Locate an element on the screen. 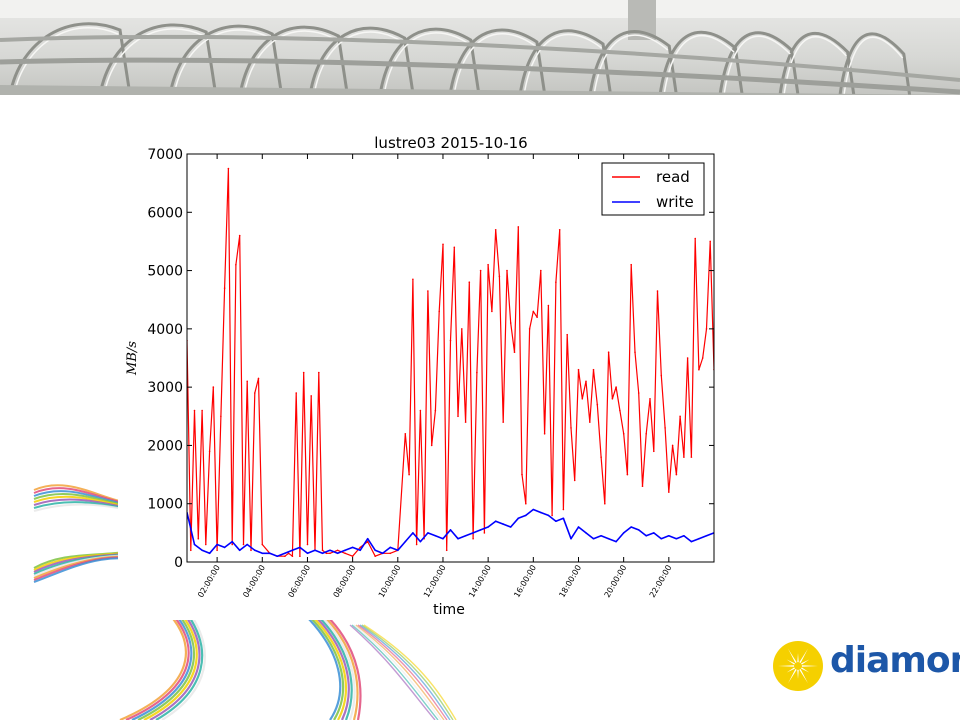 The height and width of the screenshot is (720, 960). x-tick-label: 08:00:00 is located at coordinates (345, 582).